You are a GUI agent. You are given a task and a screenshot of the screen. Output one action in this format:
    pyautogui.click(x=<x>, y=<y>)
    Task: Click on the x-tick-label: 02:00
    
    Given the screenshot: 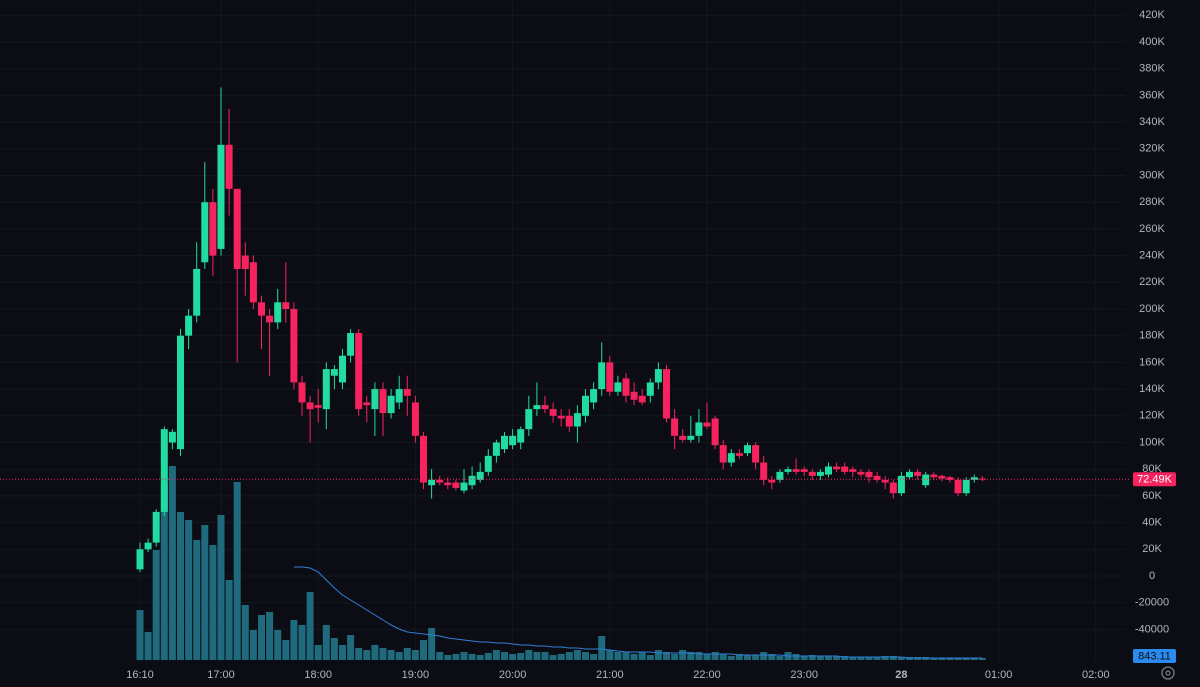 What is the action you would take?
    pyautogui.click(x=1096, y=675)
    